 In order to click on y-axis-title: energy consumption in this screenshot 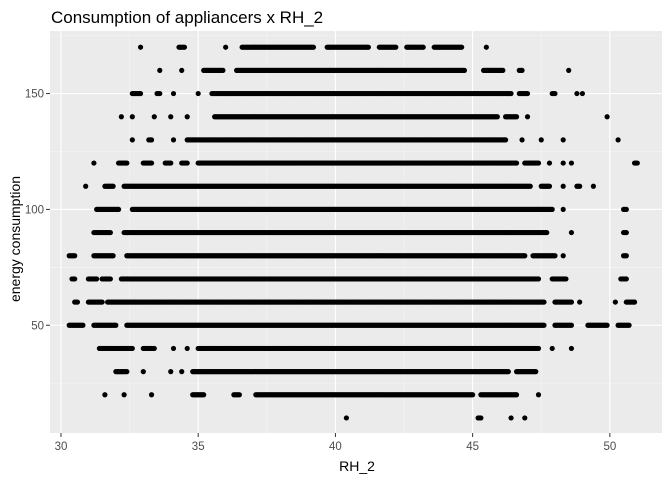, I will do `click(15, 239)`.